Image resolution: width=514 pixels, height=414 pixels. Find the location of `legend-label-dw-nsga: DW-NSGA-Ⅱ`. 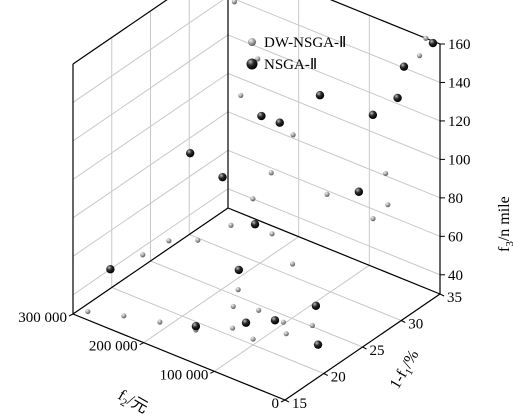

legend-label-dw-nsga: DW-NSGA-Ⅱ is located at coordinates (305, 43).